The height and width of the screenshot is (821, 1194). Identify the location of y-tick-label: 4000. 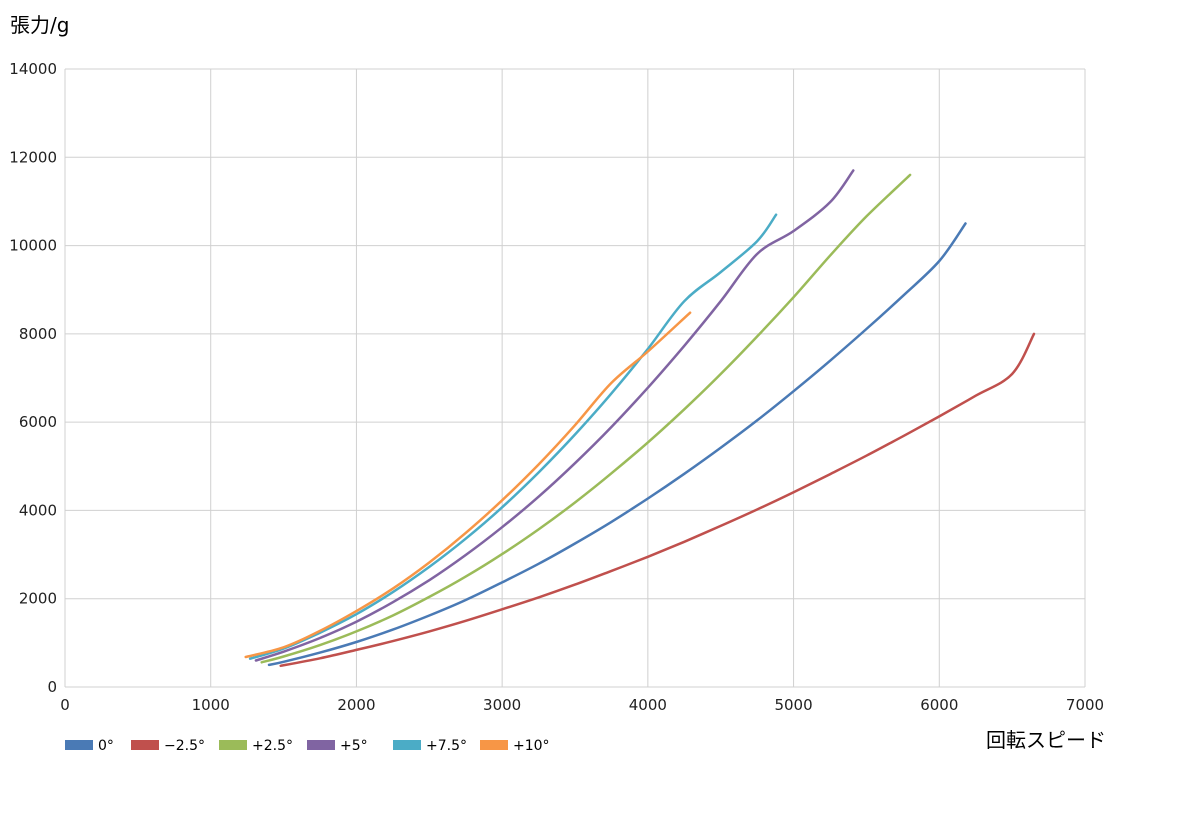
(38, 510).